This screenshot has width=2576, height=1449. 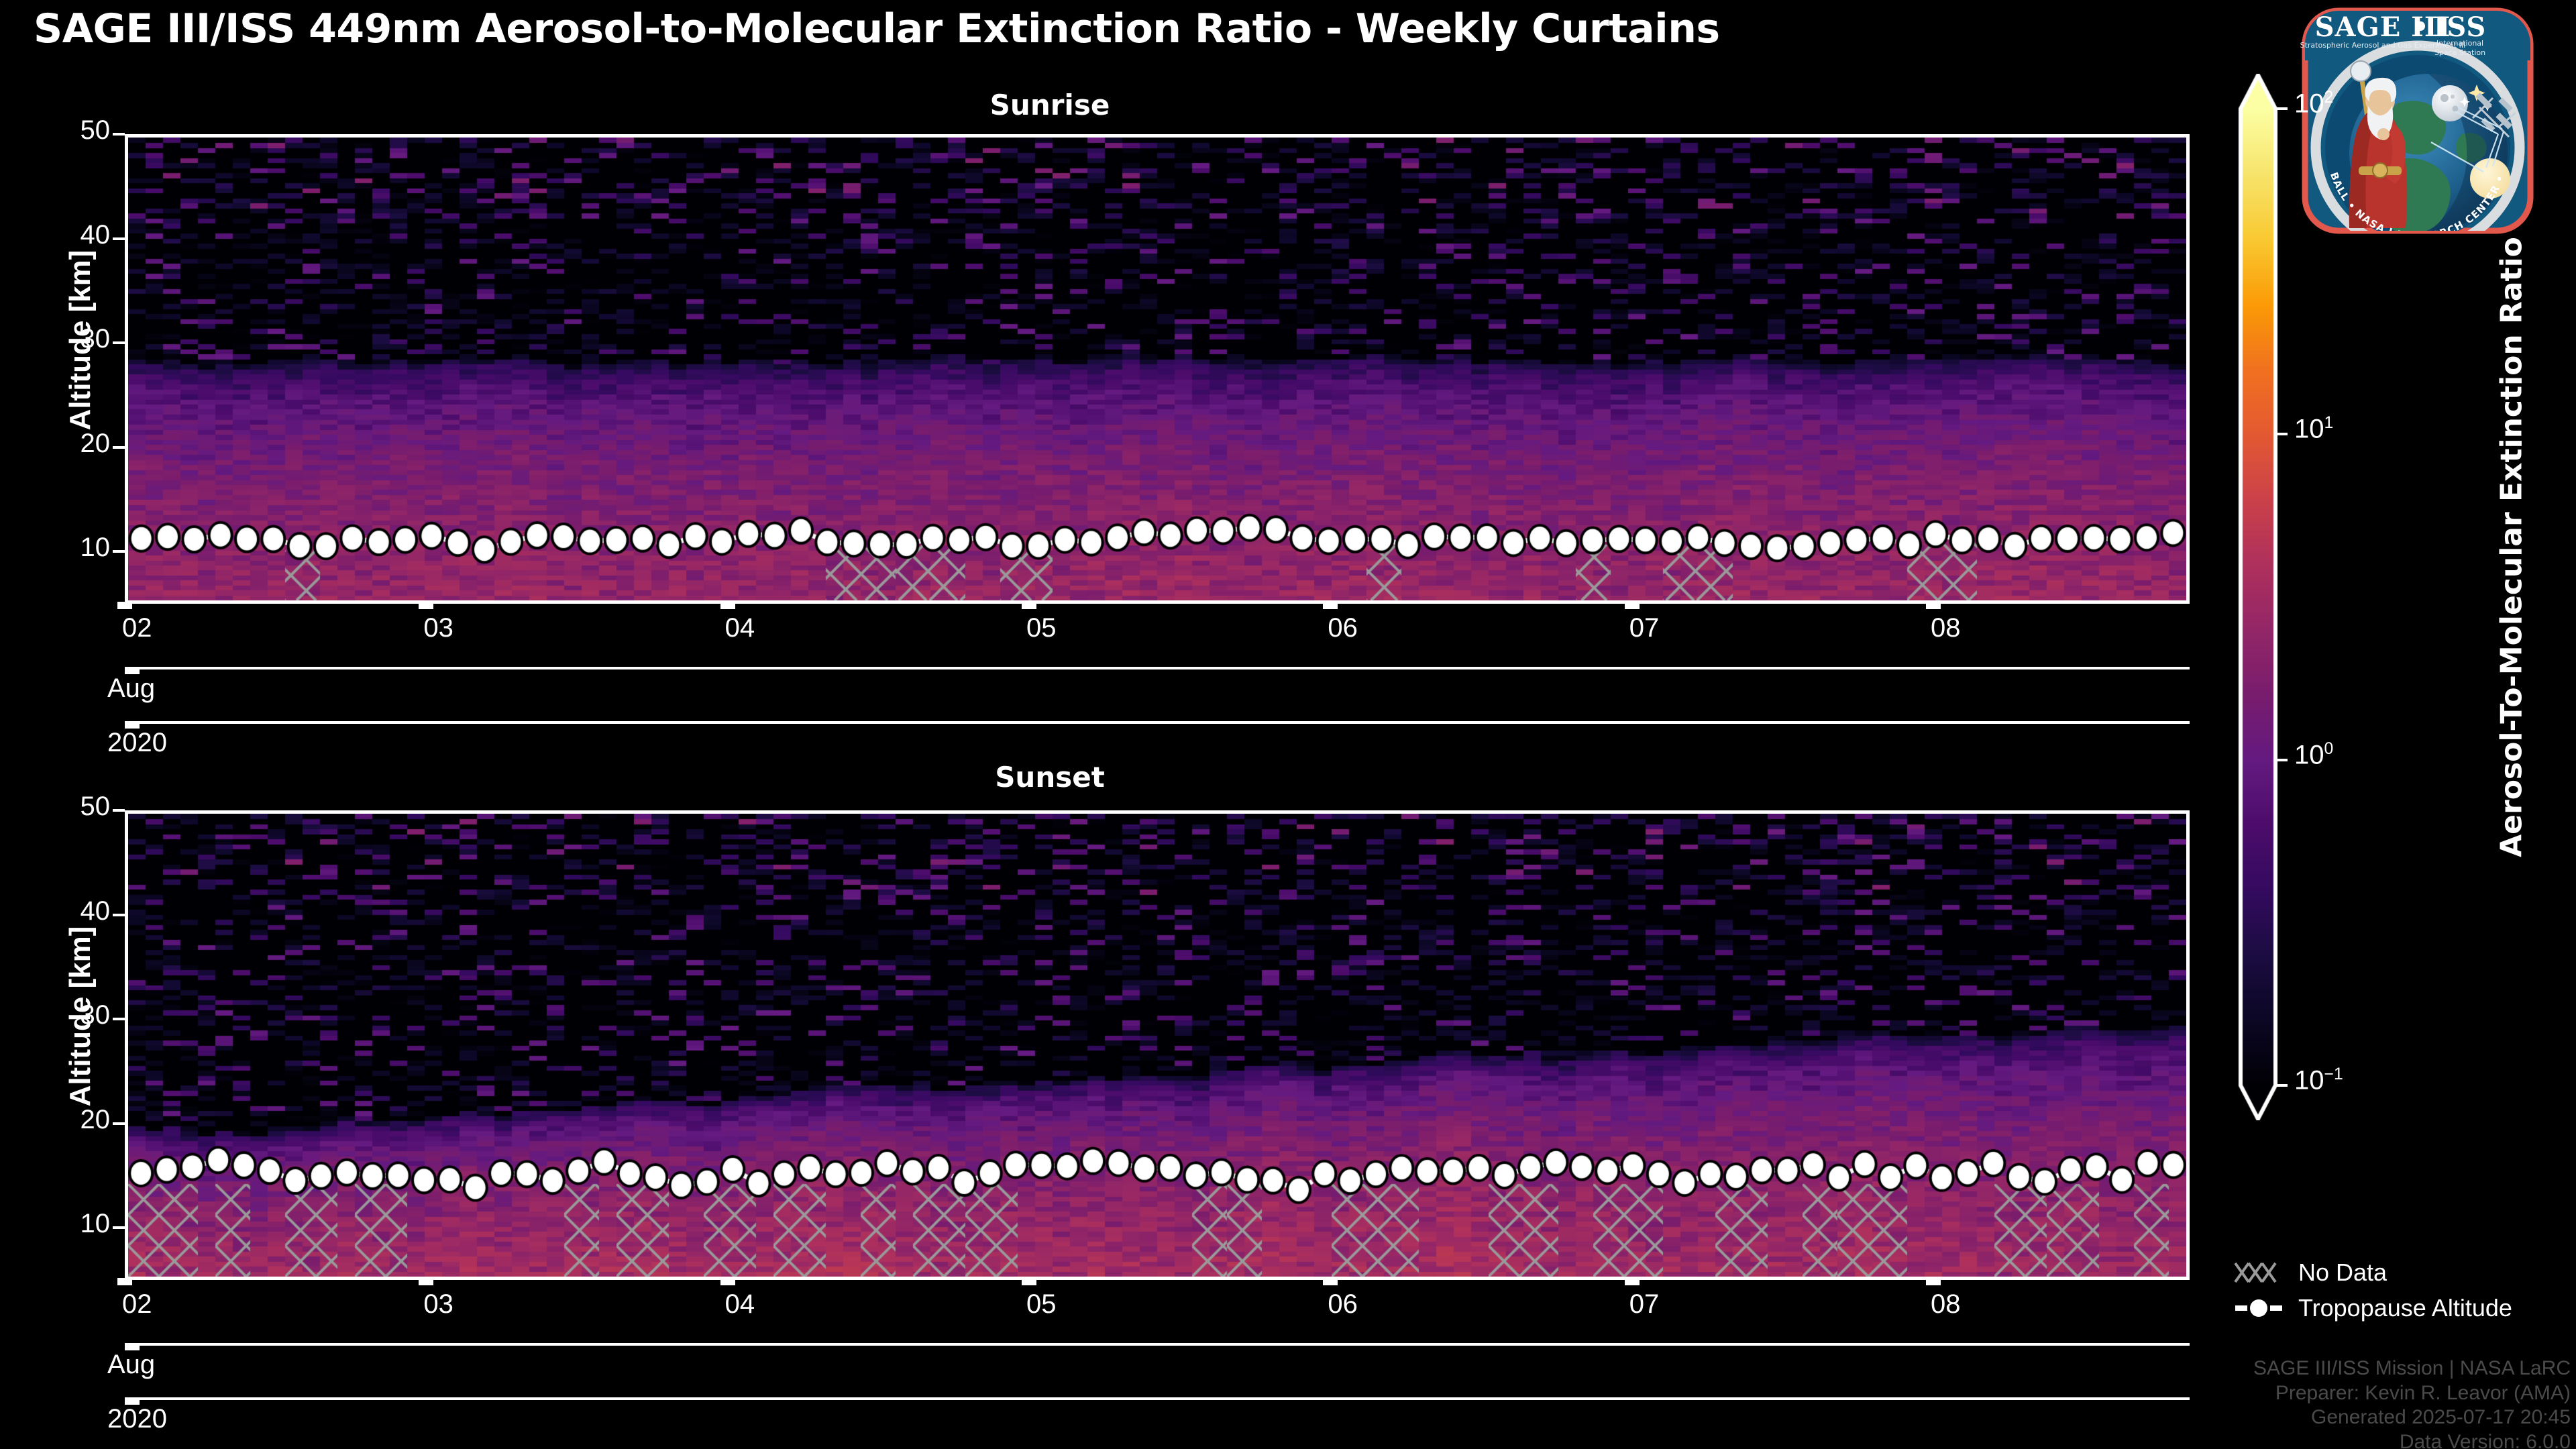 What do you see at coordinates (1157, 668) in the screenshot?
I see `x-axis-month-rule-sunrise` at bounding box center [1157, 668].